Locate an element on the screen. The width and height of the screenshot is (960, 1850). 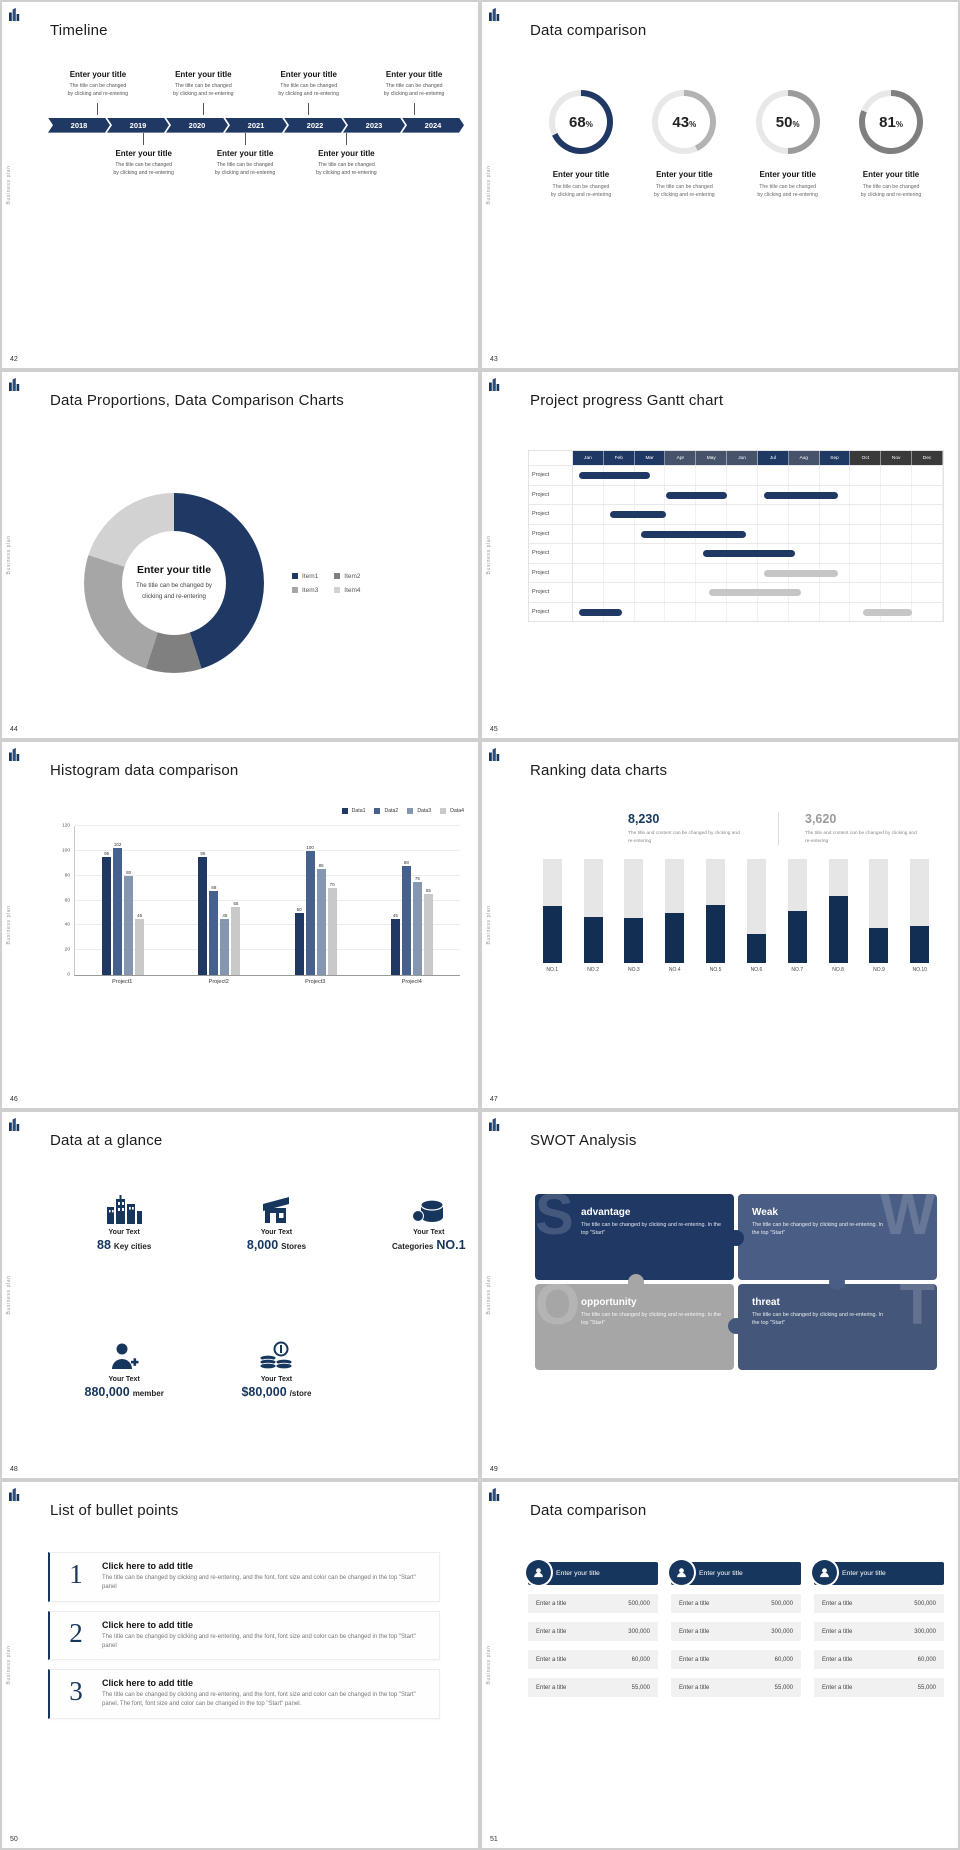
ranking-label: NO.5 is located at coordinates (715, 970).